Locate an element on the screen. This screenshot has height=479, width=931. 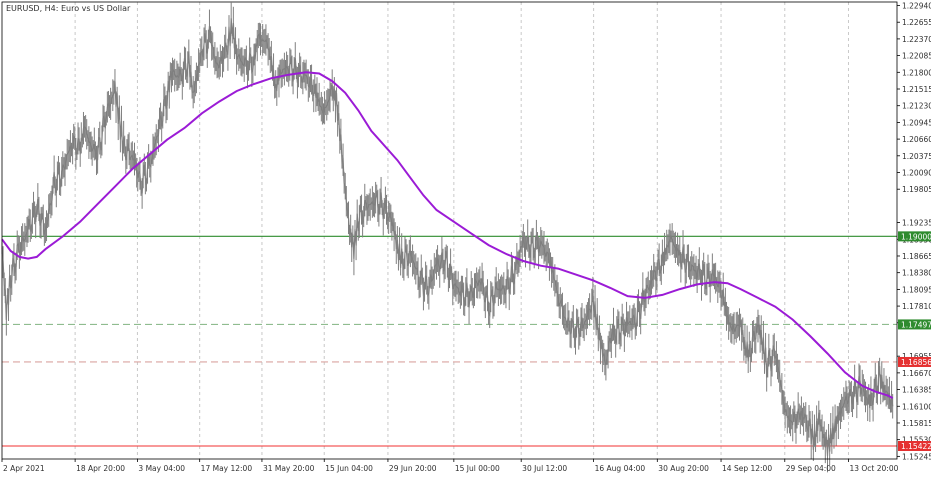
y-tick-label: 1.18665 is located at coordinates (916, 256).